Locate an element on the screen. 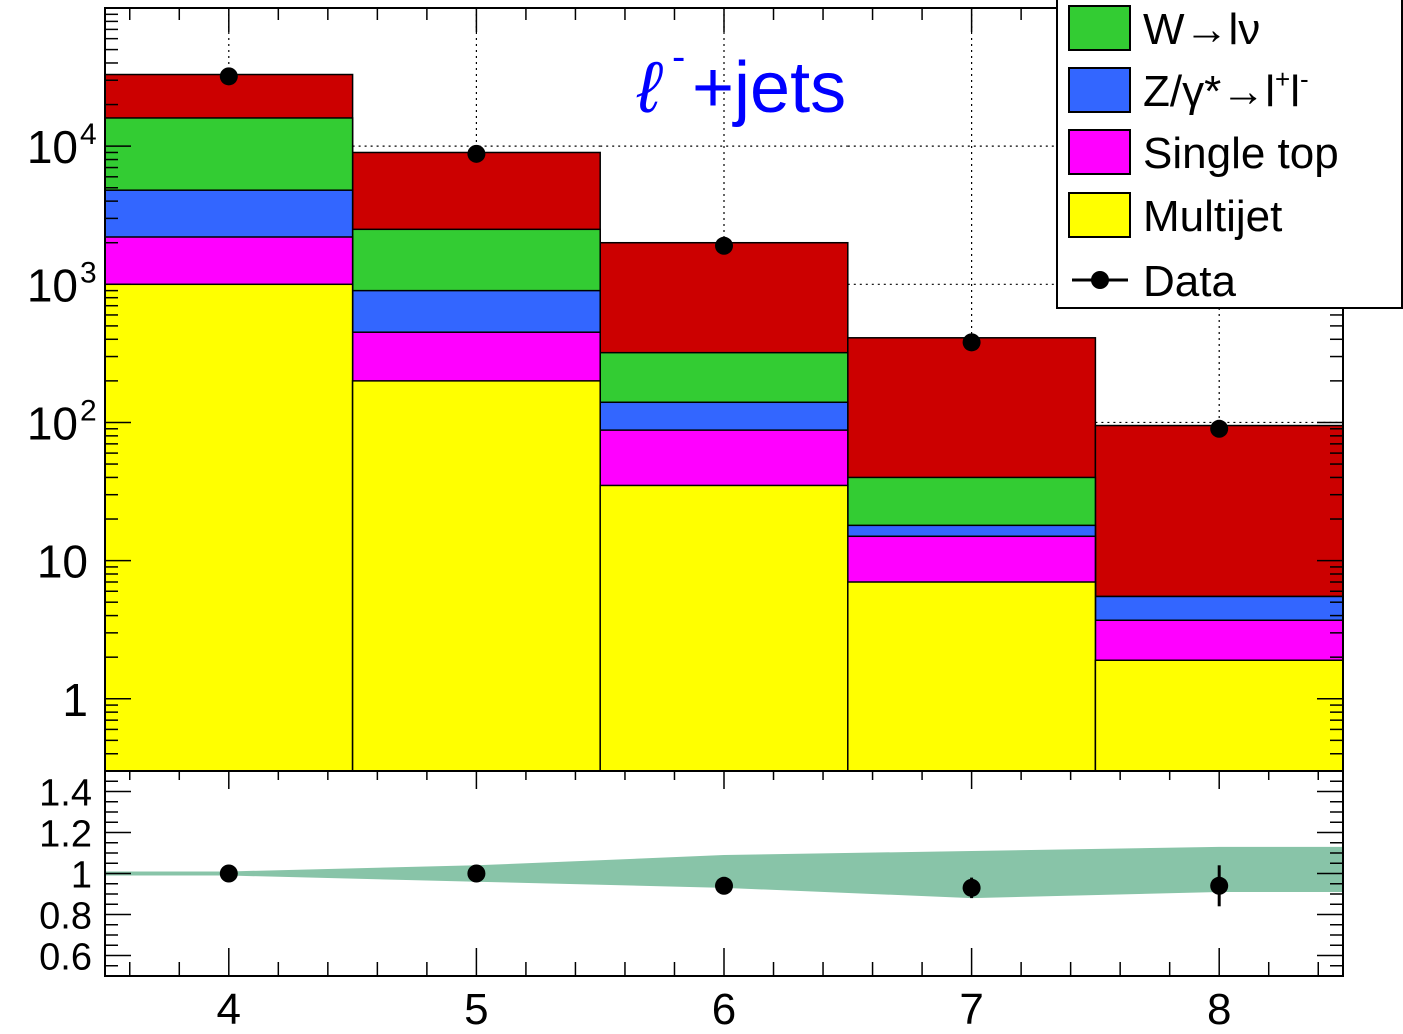 Image resolution: width=1403 pixels, height=1034 pixels. ratio-uncertainty-band is located at coordinates (724, 872).